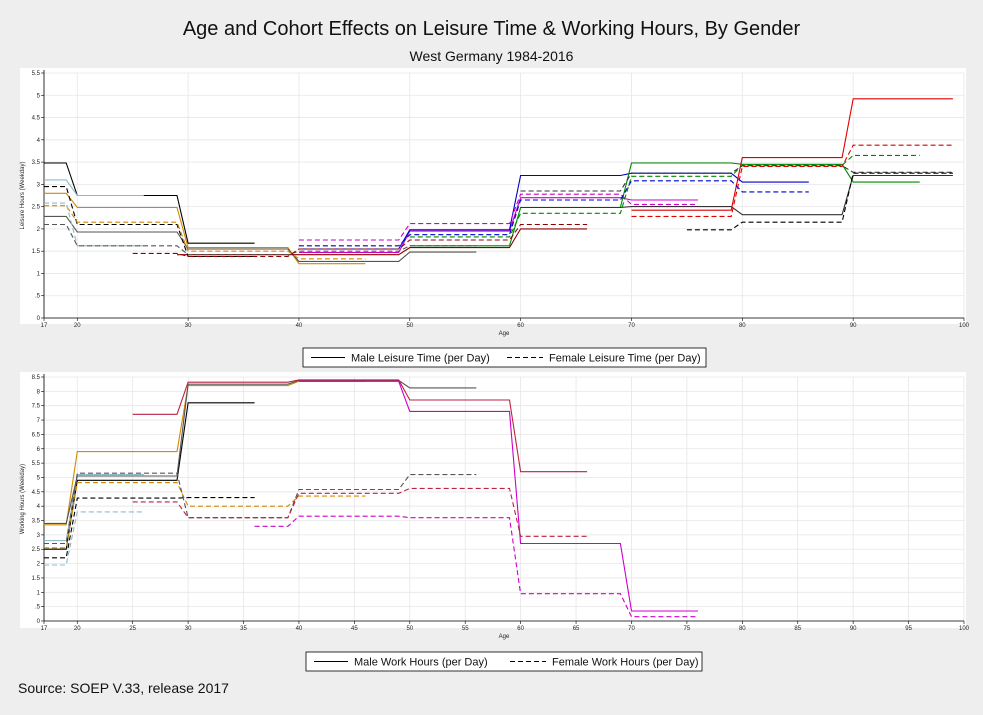 This screenshot has height=715, width=983. I want to click on chart-subtitle: West Germany 1984-2016, so click(491, 56).